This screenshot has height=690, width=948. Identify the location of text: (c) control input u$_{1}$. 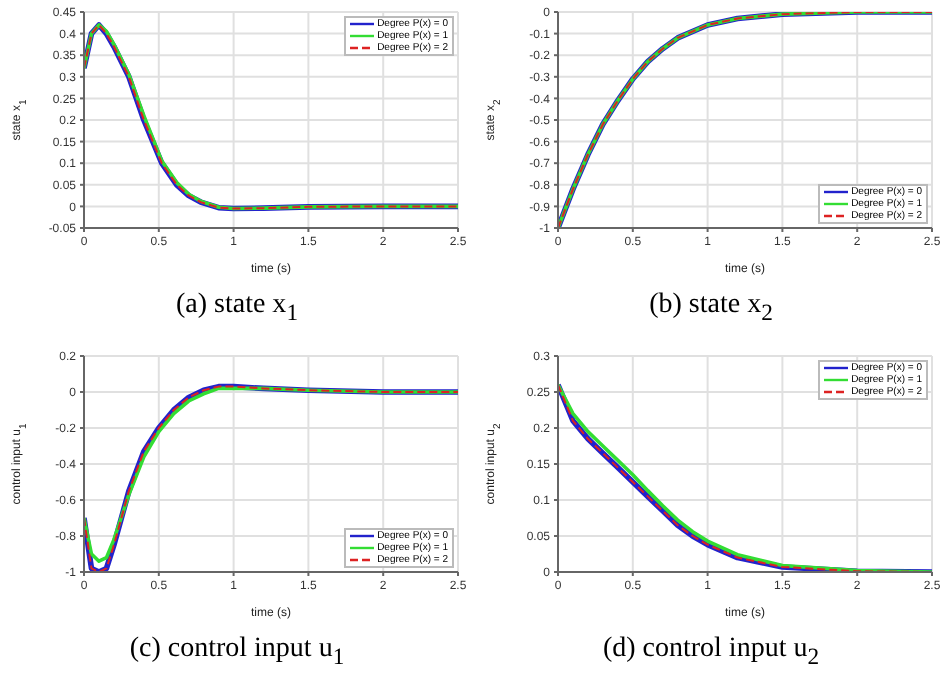
(237, 653).